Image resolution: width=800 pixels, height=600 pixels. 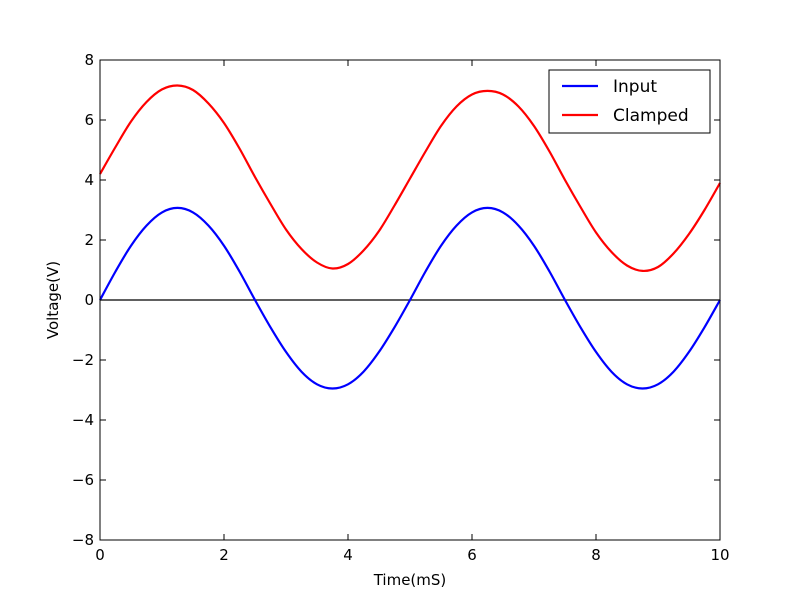 I want to click on legend-box, so click(x=629, y=101).